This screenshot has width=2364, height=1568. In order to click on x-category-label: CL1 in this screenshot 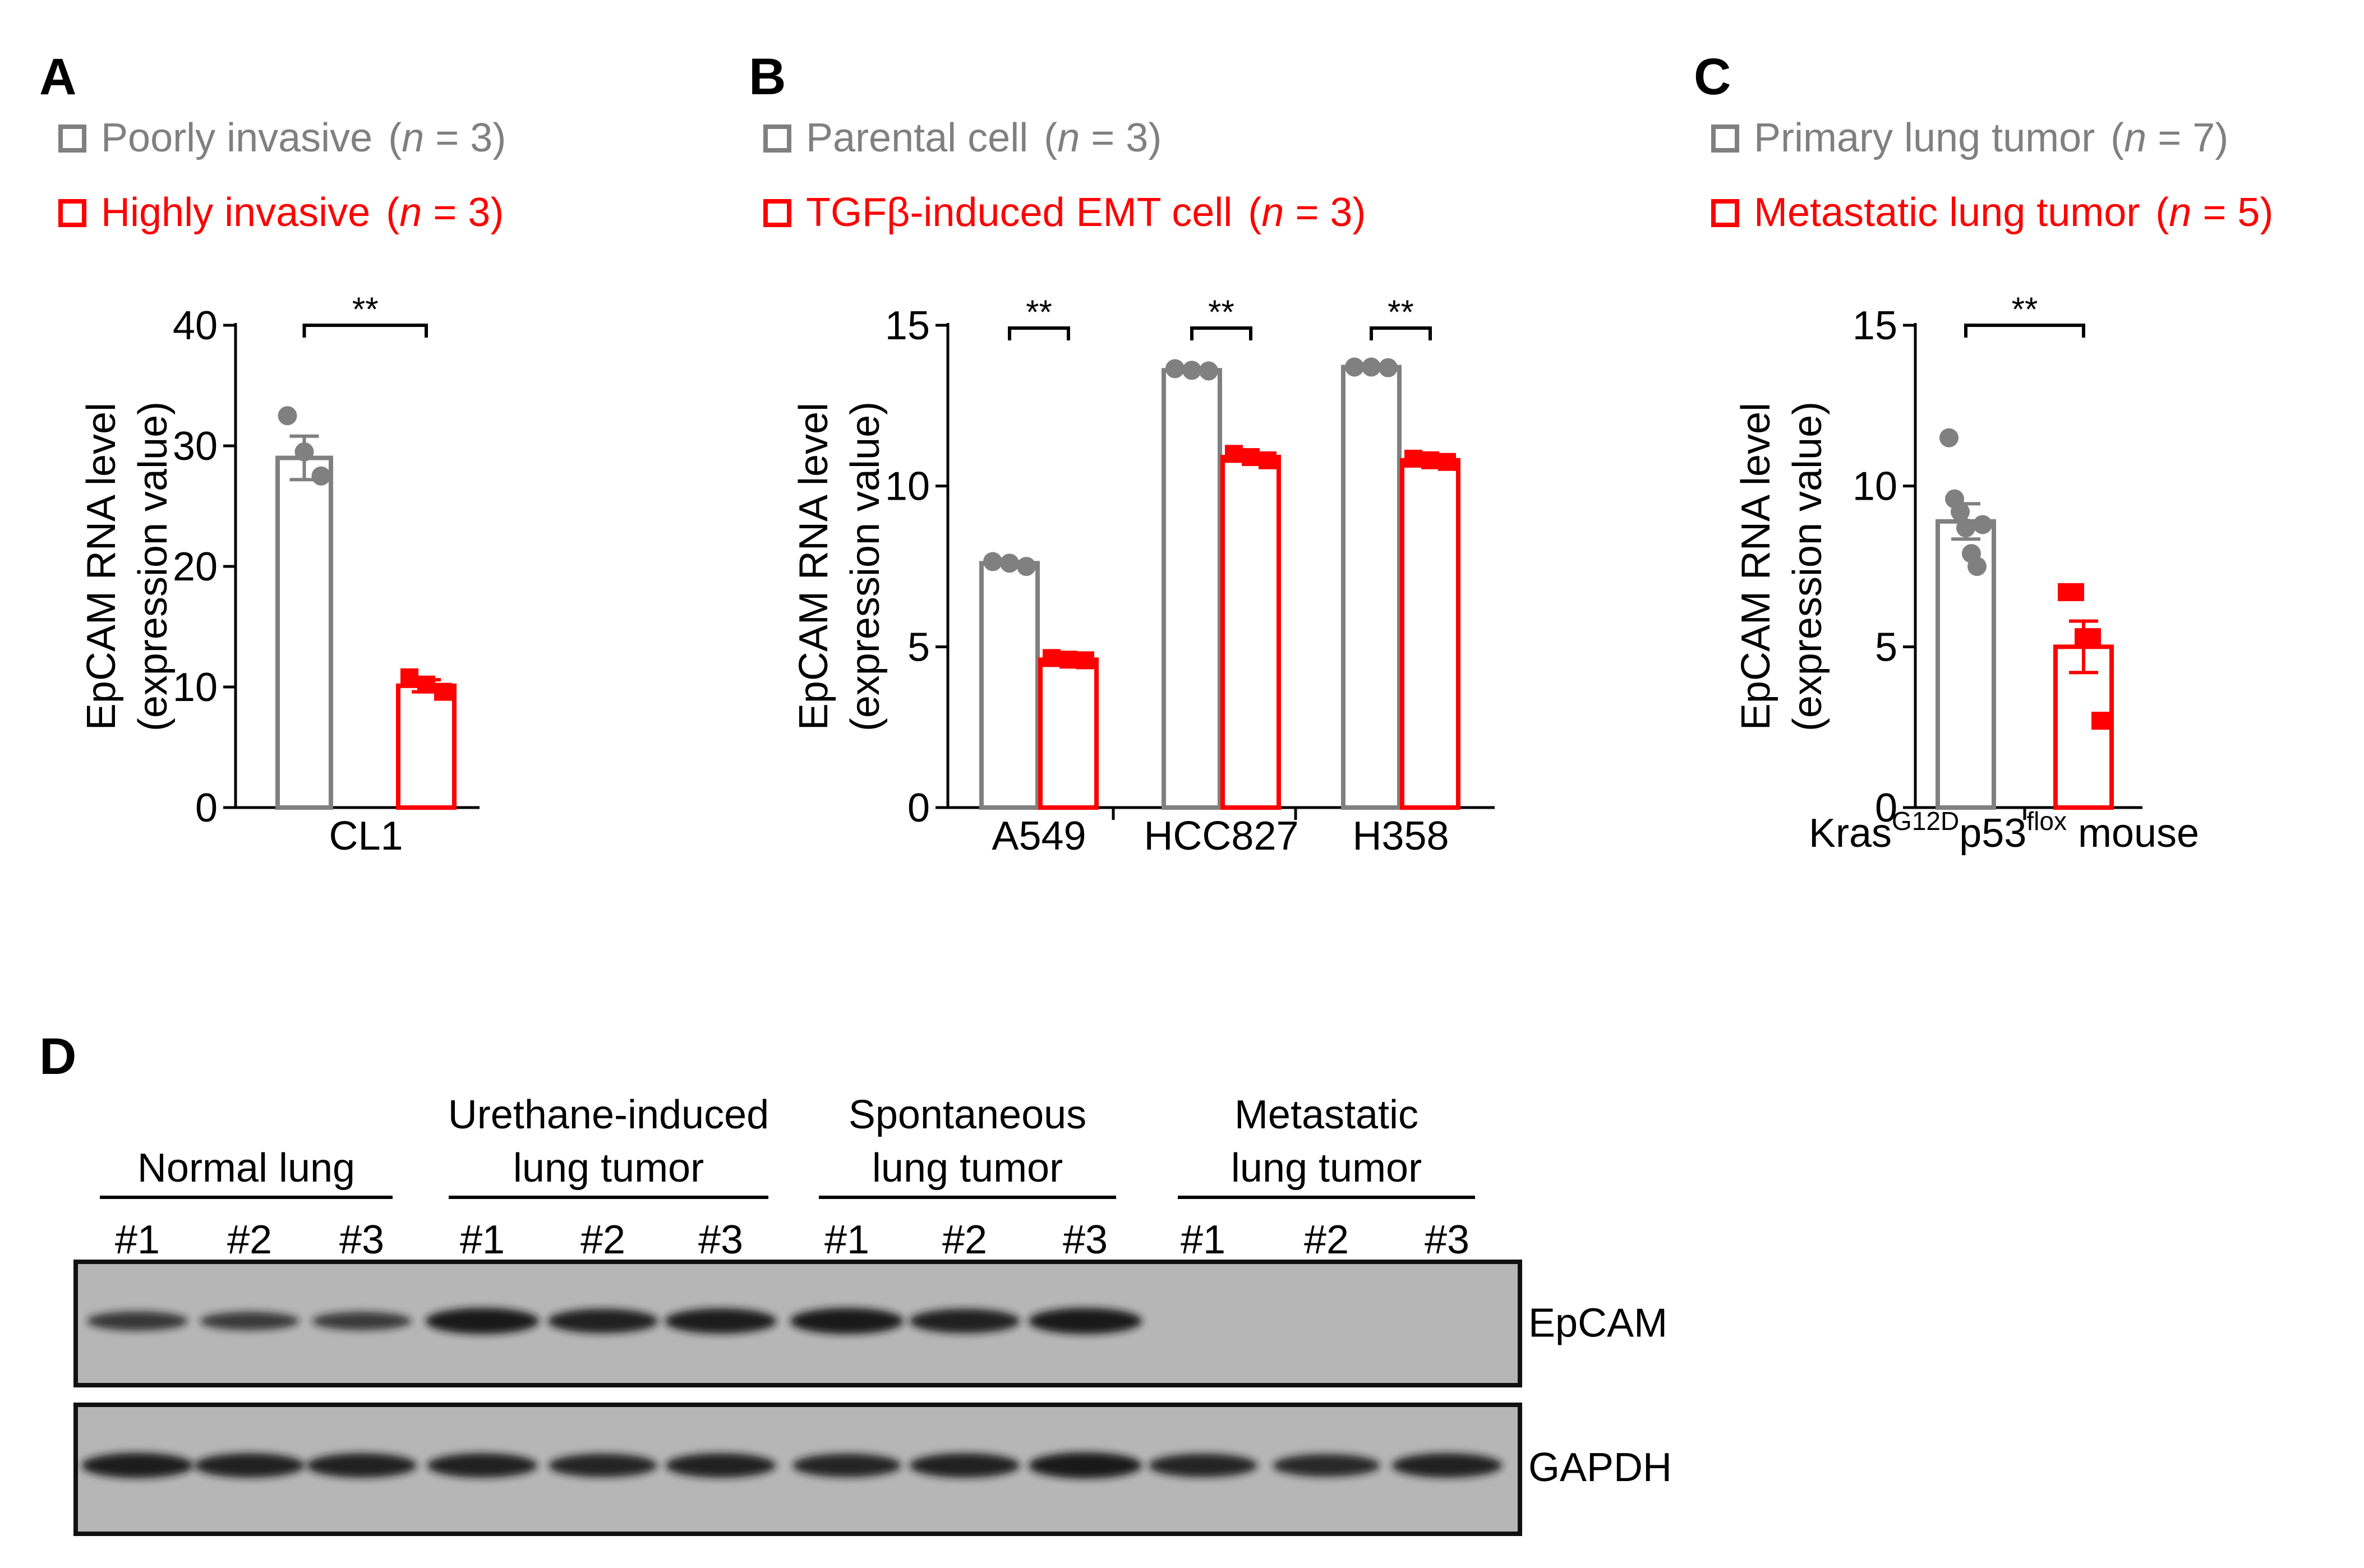, I will do `click(366, 836)`.